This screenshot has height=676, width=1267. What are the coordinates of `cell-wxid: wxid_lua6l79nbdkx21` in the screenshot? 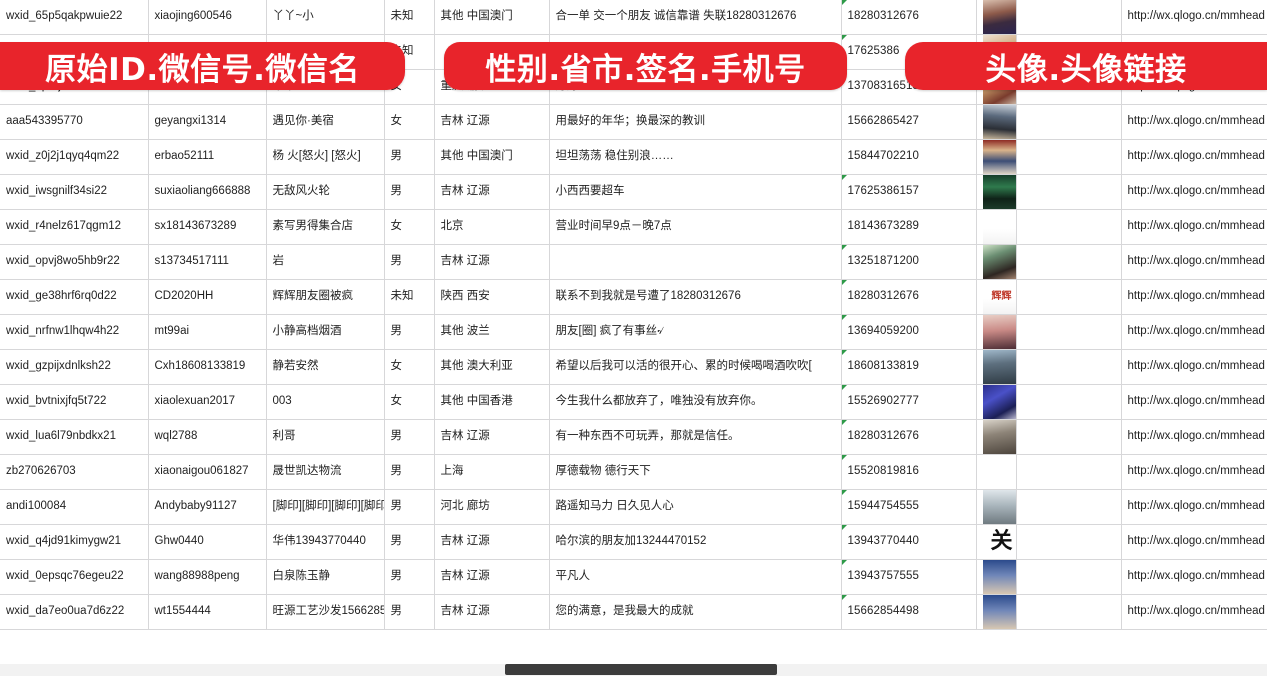 It's located at (74, 437).